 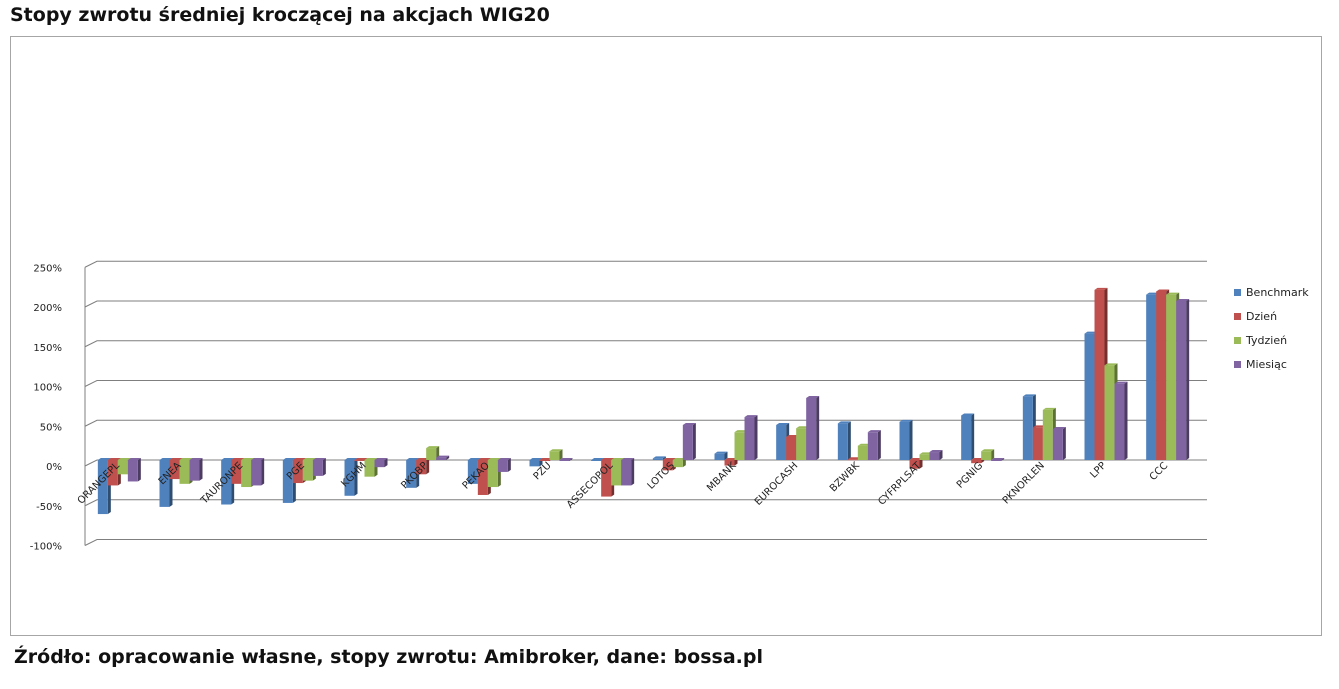 I want to click on category-label: BZWBK, so click(x=845, y=477).